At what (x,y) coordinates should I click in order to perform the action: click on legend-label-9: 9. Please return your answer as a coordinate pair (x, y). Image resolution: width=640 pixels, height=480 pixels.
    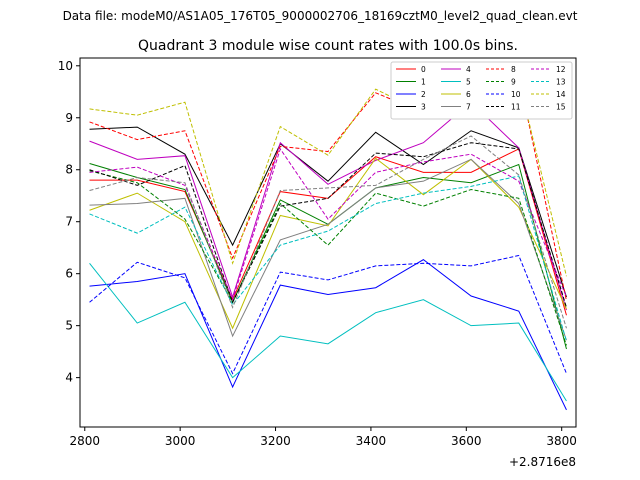
    Looking at the image, I should click on (513, 82).